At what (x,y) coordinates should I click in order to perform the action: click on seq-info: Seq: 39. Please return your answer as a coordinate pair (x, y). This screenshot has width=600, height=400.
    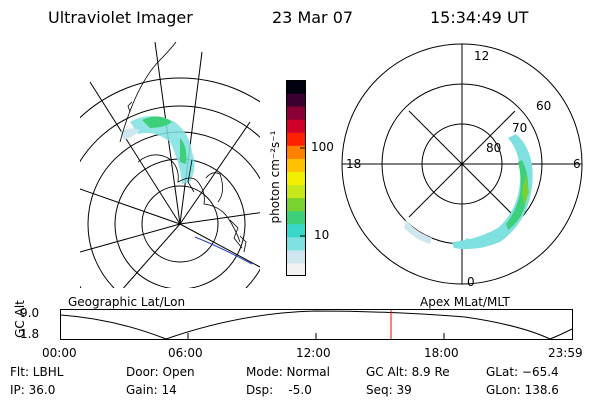
    Looking at the image, I should click on (389, 390).